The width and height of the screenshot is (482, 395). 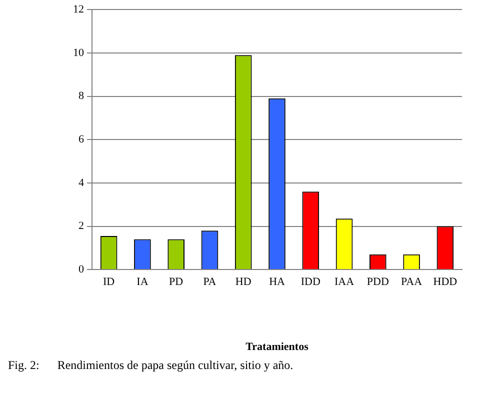 I want to click on x-tick-label: ID, so click(x=109, y=282).